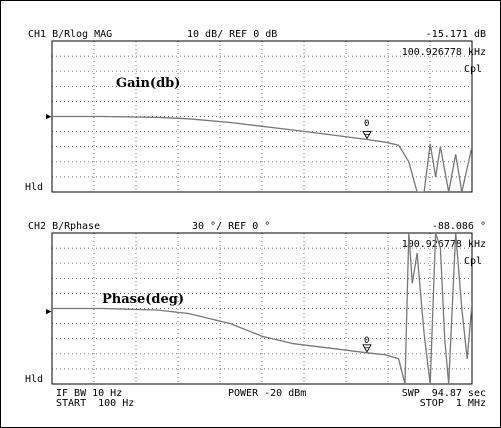 The image size is (501, 428). What do you see at coordinates (34, 187) in the screenshot?
I see `ch1-hld-label: Hld` at bounding box center [34, 187].